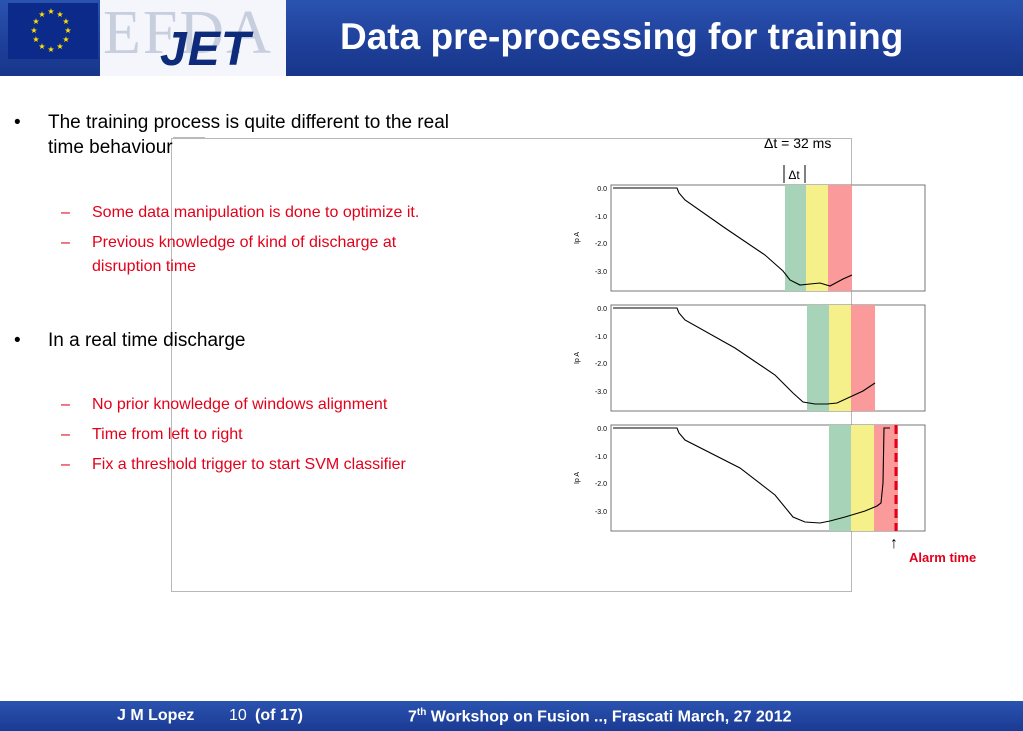  I want to click on sub-bullet-time-left-right: – Time from left to right, so click(311, 435).